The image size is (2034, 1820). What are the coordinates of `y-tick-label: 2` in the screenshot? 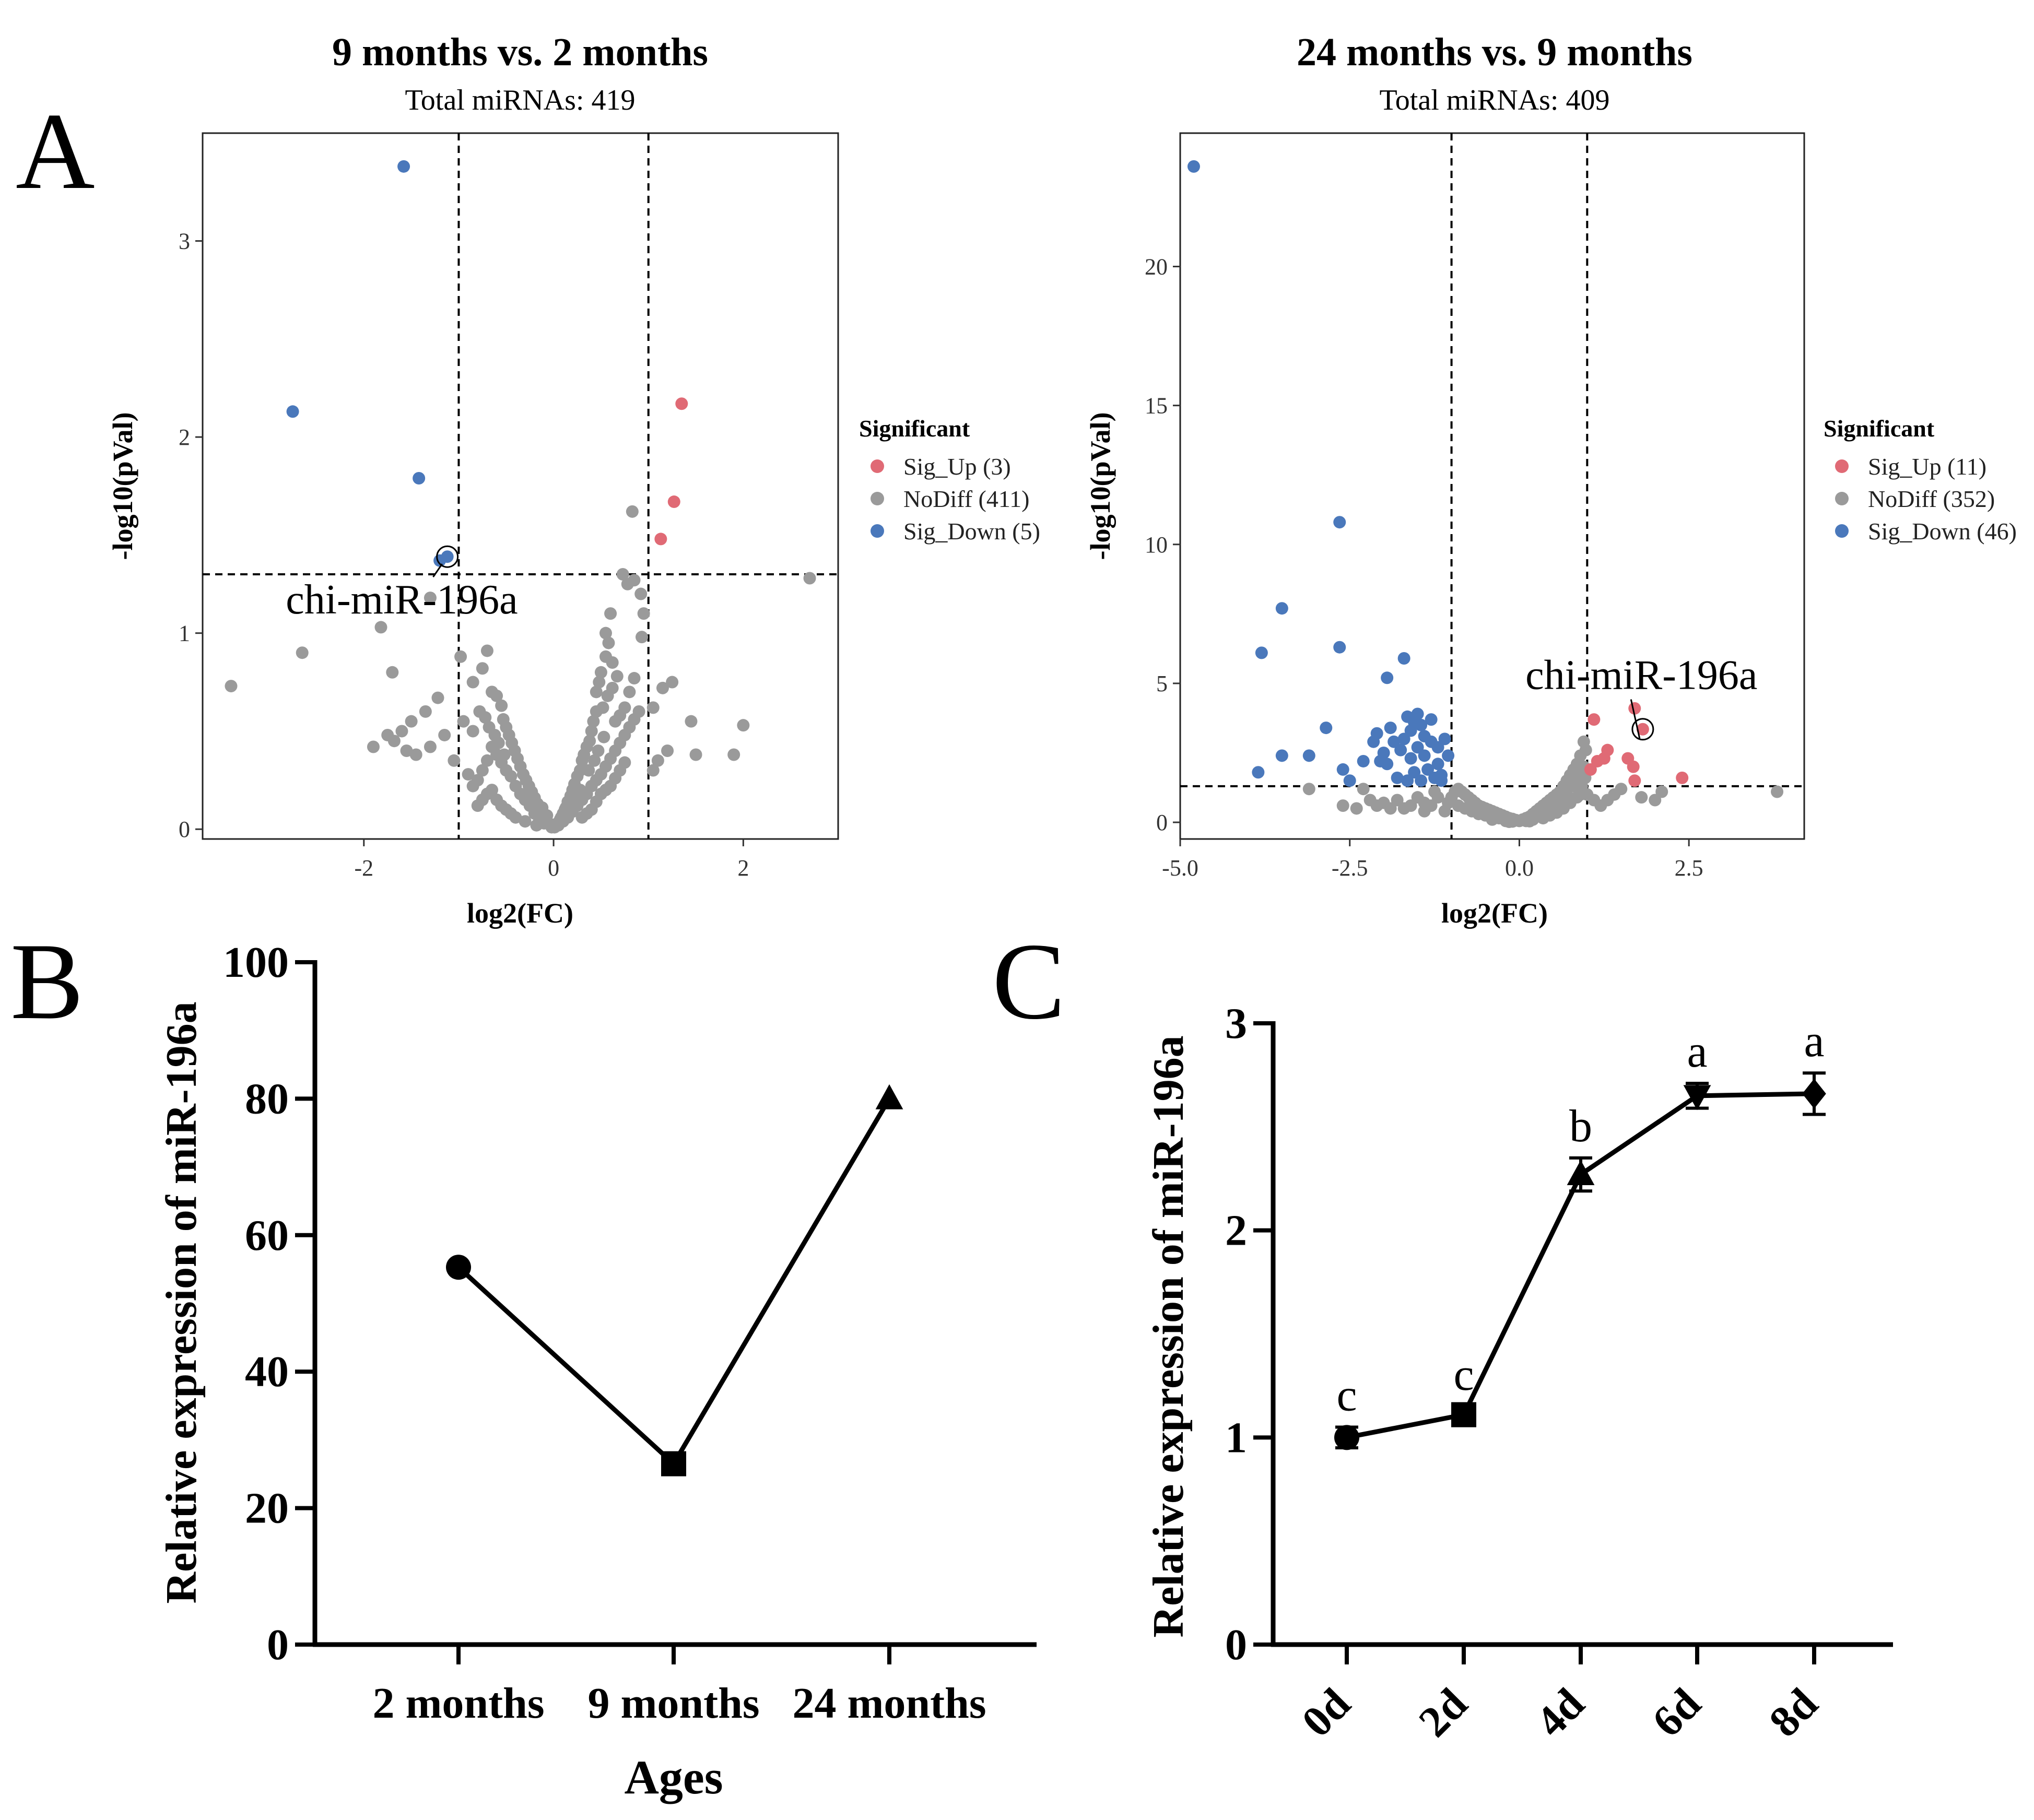 It's located at (1236, 1231).